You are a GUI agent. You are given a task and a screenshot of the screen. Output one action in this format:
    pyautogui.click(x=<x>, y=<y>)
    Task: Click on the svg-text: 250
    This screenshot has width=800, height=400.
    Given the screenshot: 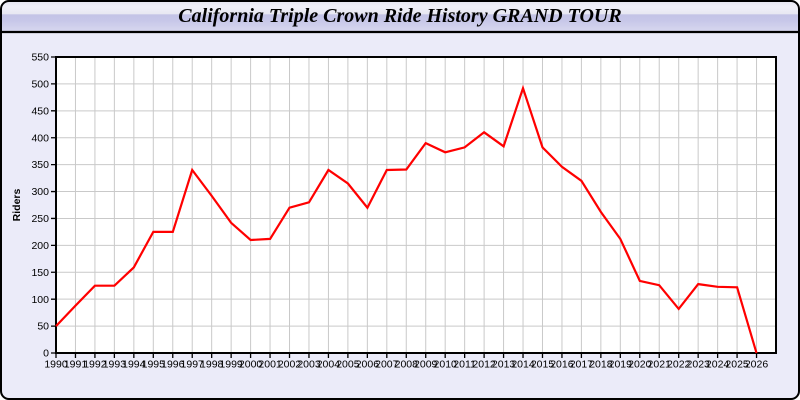 What is the action you would take?
    pyautogui.click(x=40, y=219)
    